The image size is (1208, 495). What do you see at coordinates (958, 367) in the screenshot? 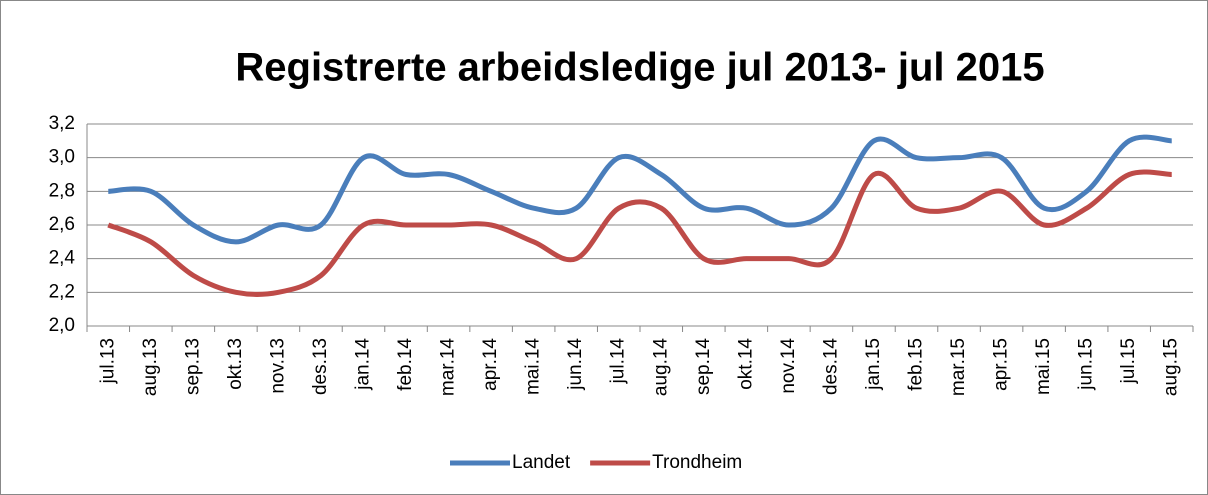
I see `x-tick-label: mar.15` at bounding box center [958, 367].